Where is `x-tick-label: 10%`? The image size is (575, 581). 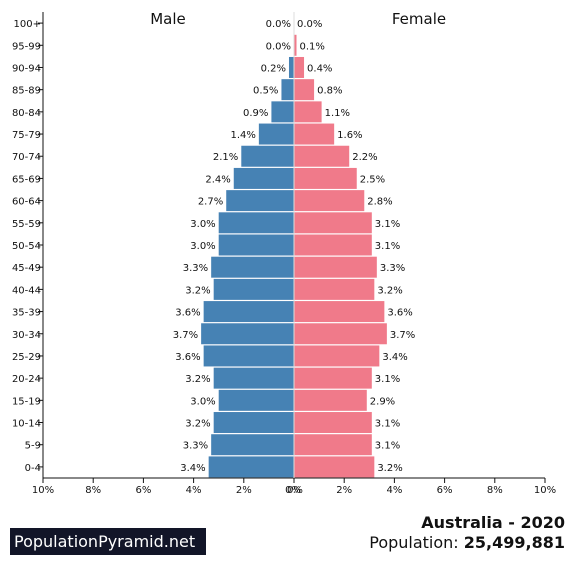 x-tick-label: 10% is located at coordinates (545, 490).